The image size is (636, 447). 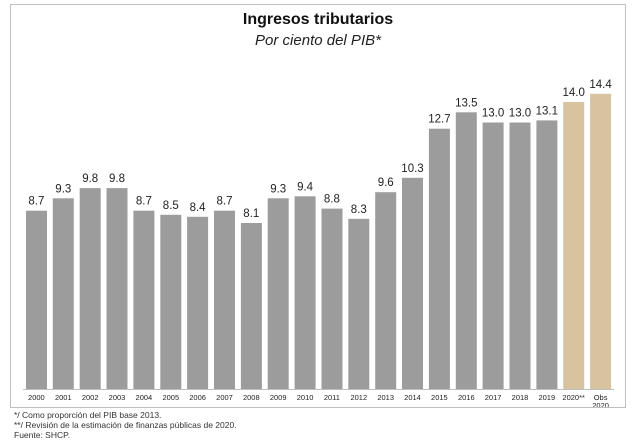 What do you see at coordinates (600, 85) in the screenshot?
I see `value-label-21: 14.4` at bounding box center [600, 85].